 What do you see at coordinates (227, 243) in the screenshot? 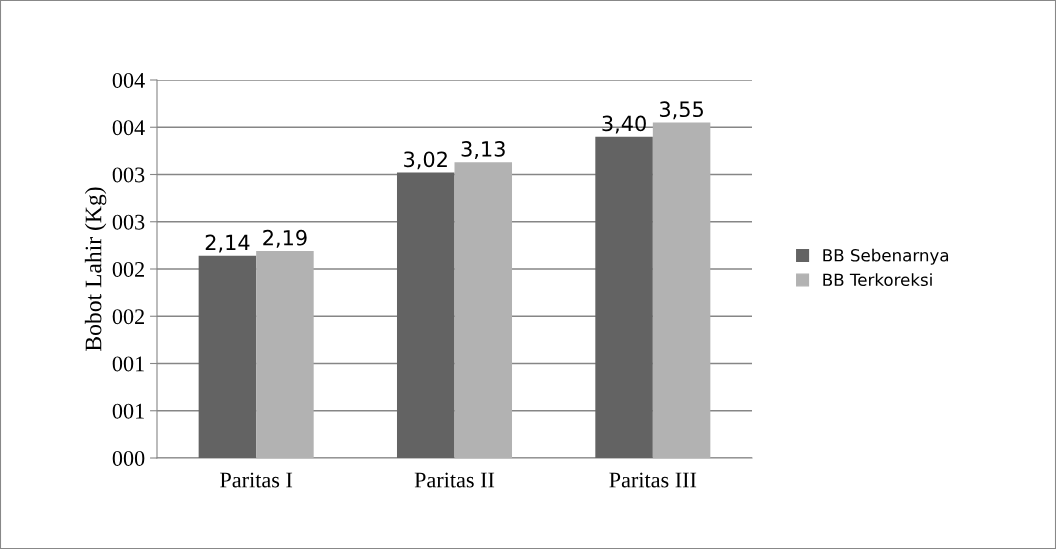
I see `data-label: 2,14` at bounding box center [227, 243].